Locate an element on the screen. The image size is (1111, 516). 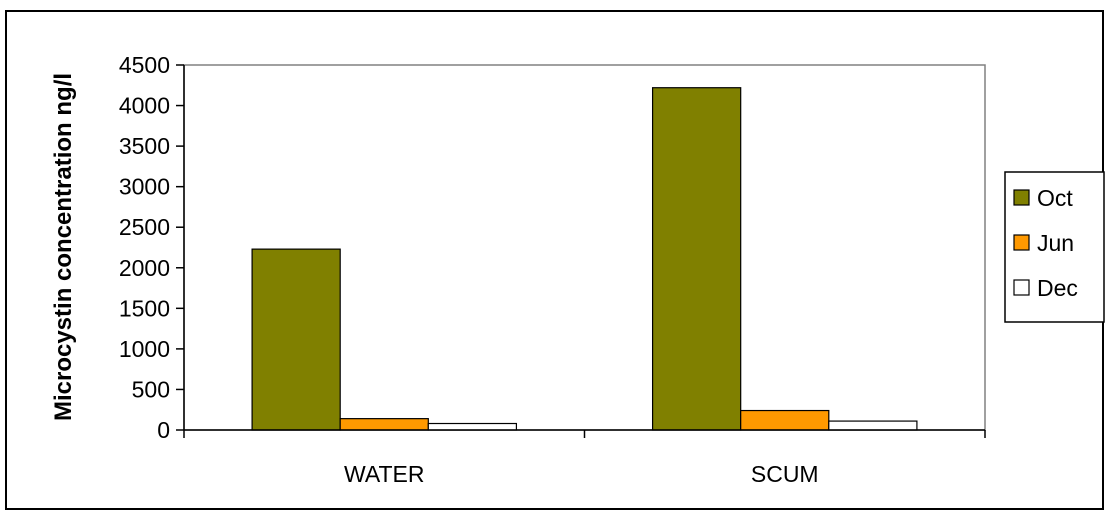
y-tick-label: 1000 is located at coordinates (144, 349).